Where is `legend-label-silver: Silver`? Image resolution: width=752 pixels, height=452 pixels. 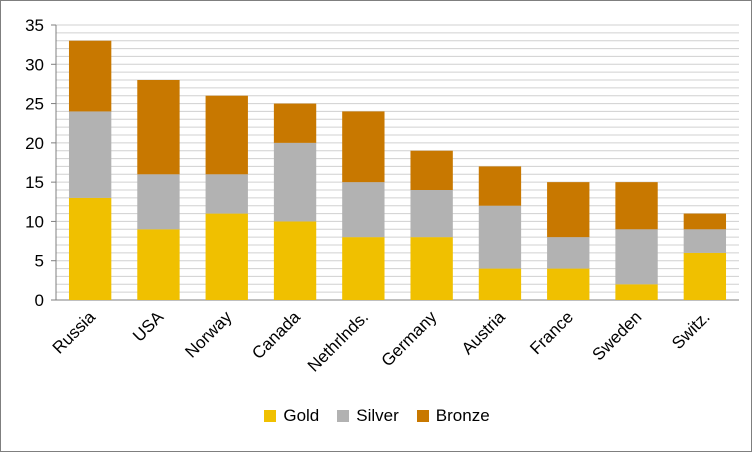 legend-label-silver: Silver is located at coordinates (377, 415).